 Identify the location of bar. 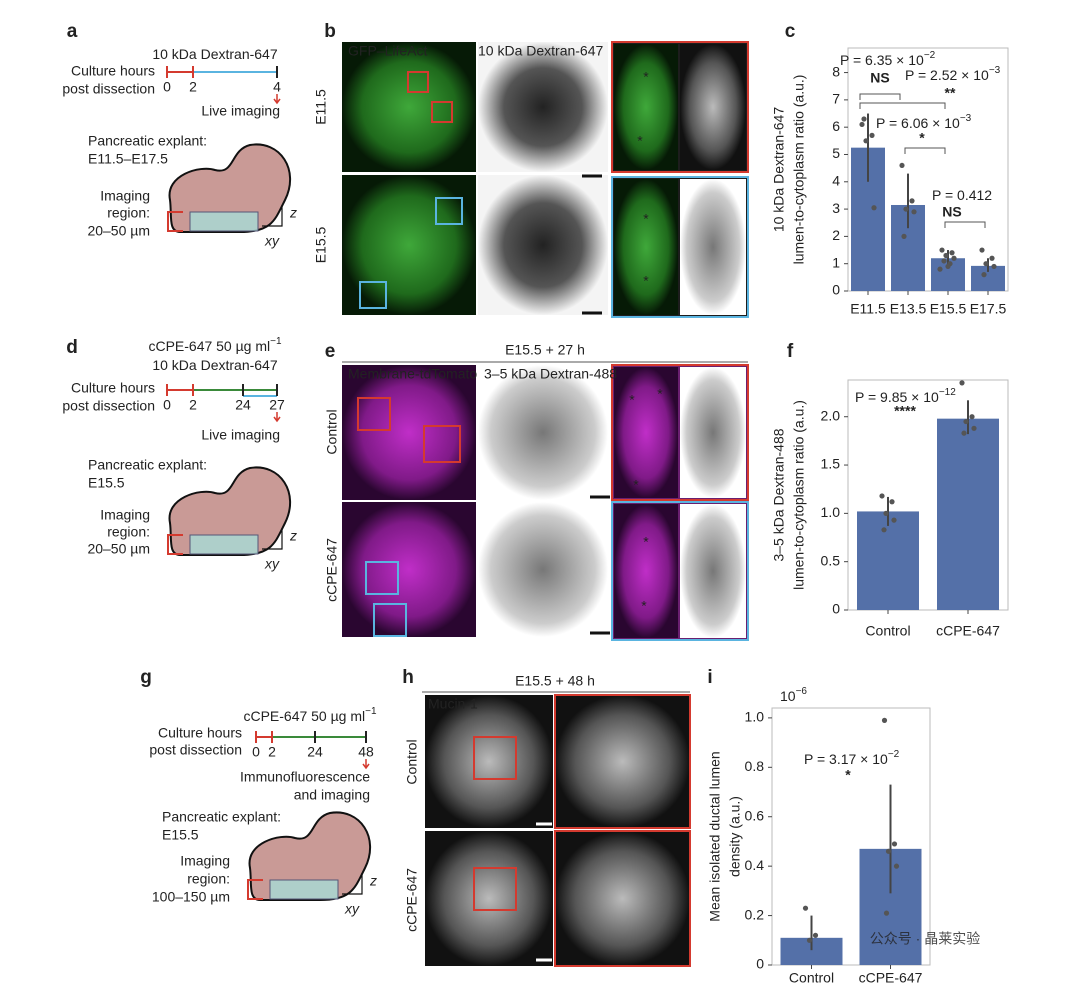
(888, 560).